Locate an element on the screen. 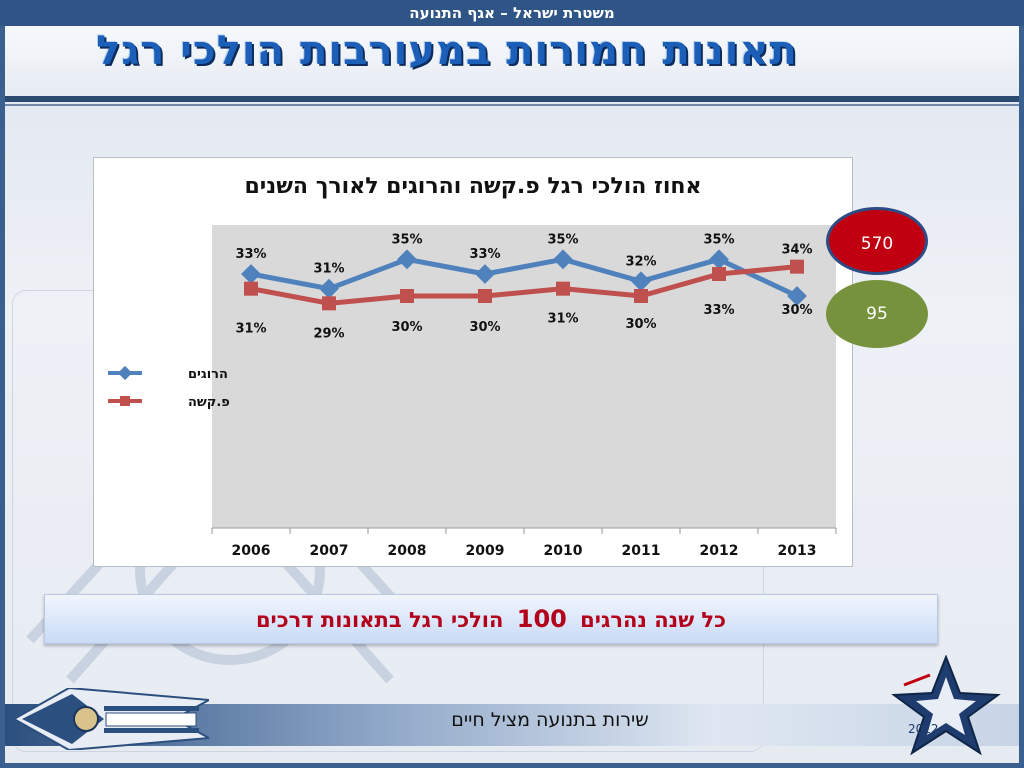  x-tick-label: 2009 is located at coordinates (485, 551).